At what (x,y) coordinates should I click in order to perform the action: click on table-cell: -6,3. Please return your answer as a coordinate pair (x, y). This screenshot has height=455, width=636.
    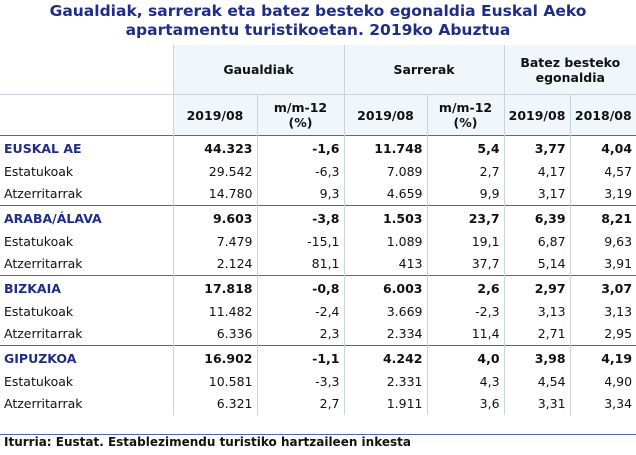
    Looking at the image, I should click on (300, 171).